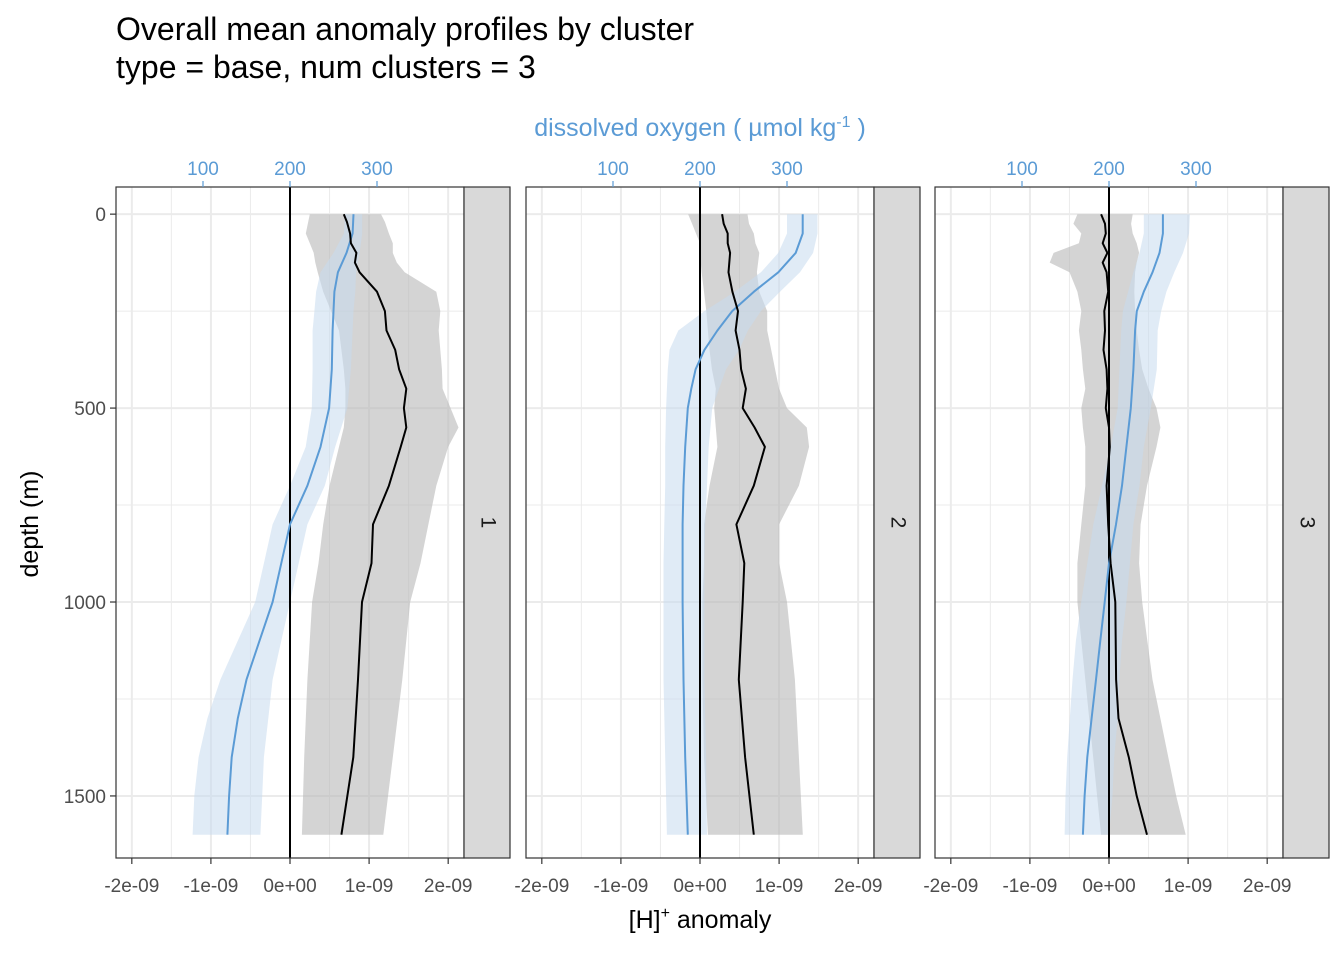 Image resolution: width=1344 pixels, height=960 pixels. I want to click on facet-strip-label: 1, so click(487, 523).